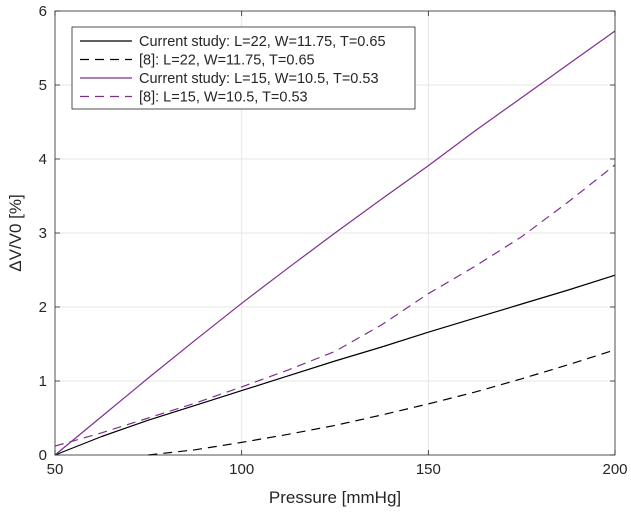  Describe the element at coordinates (43, 11) in the screenshot. I see `y-tick-label: 6` at that location.